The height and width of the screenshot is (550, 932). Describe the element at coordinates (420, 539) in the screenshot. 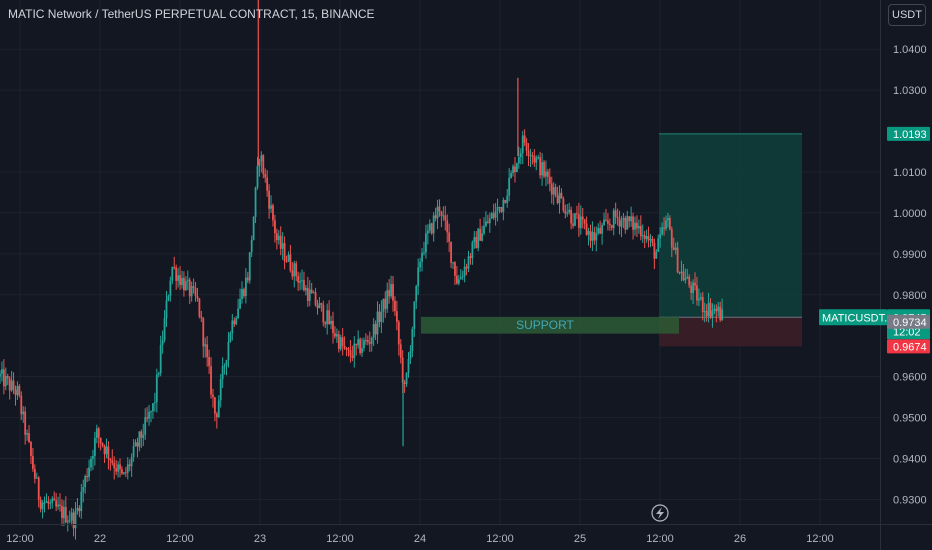

I see `x-tick-label: 24` at that location.